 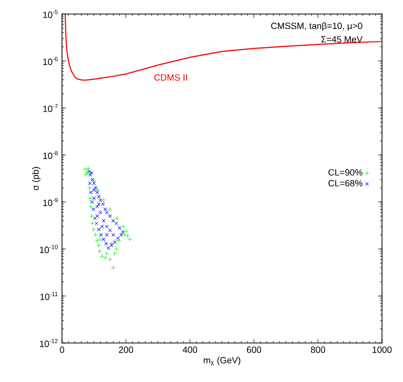 I want to click on legend-label: CL=90%, so click(x=345, y=172).